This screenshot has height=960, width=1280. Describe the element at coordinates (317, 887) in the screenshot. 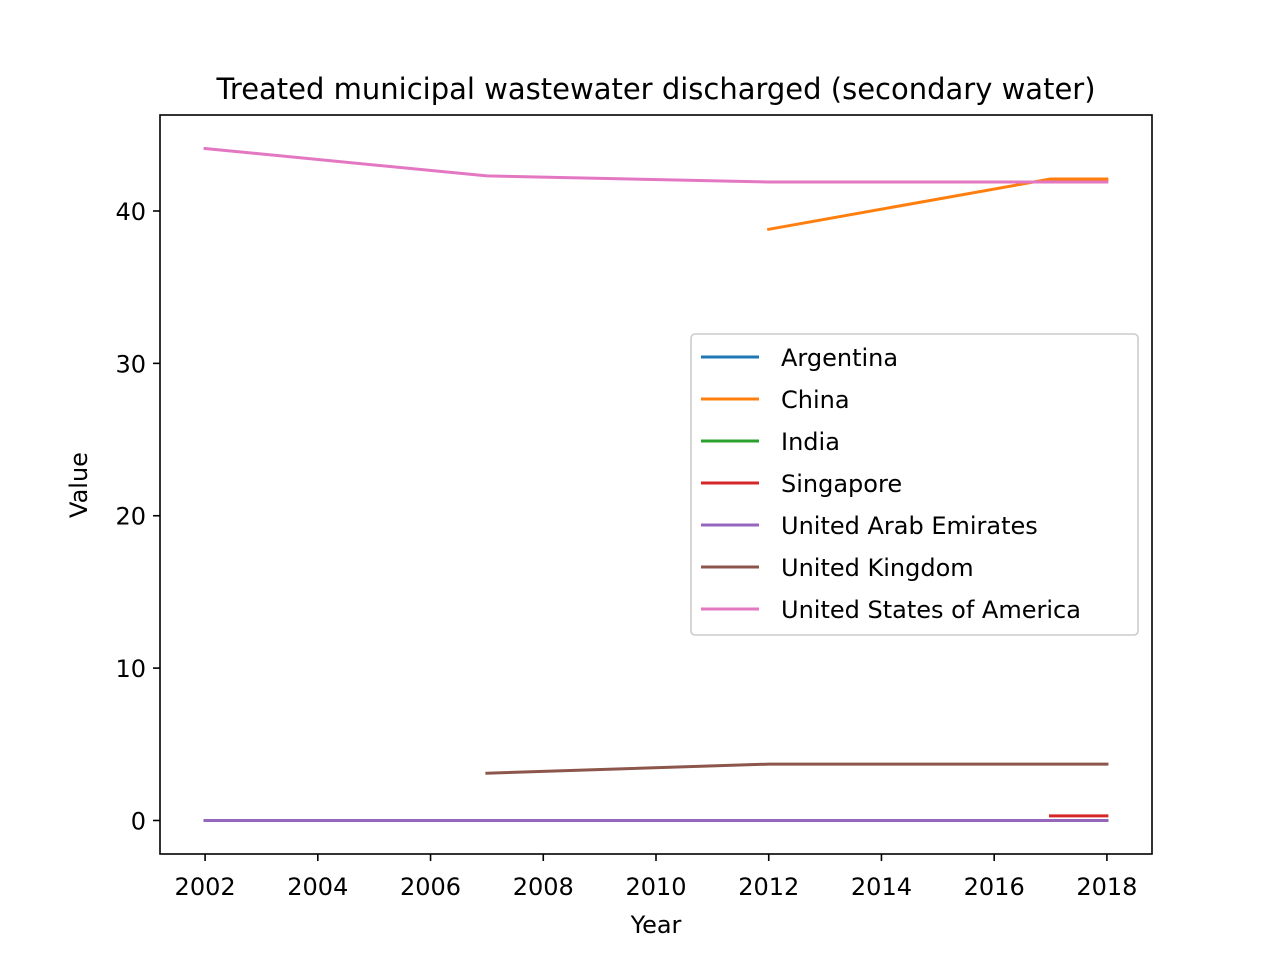

I see `x-tick-label: 2004` at that location.